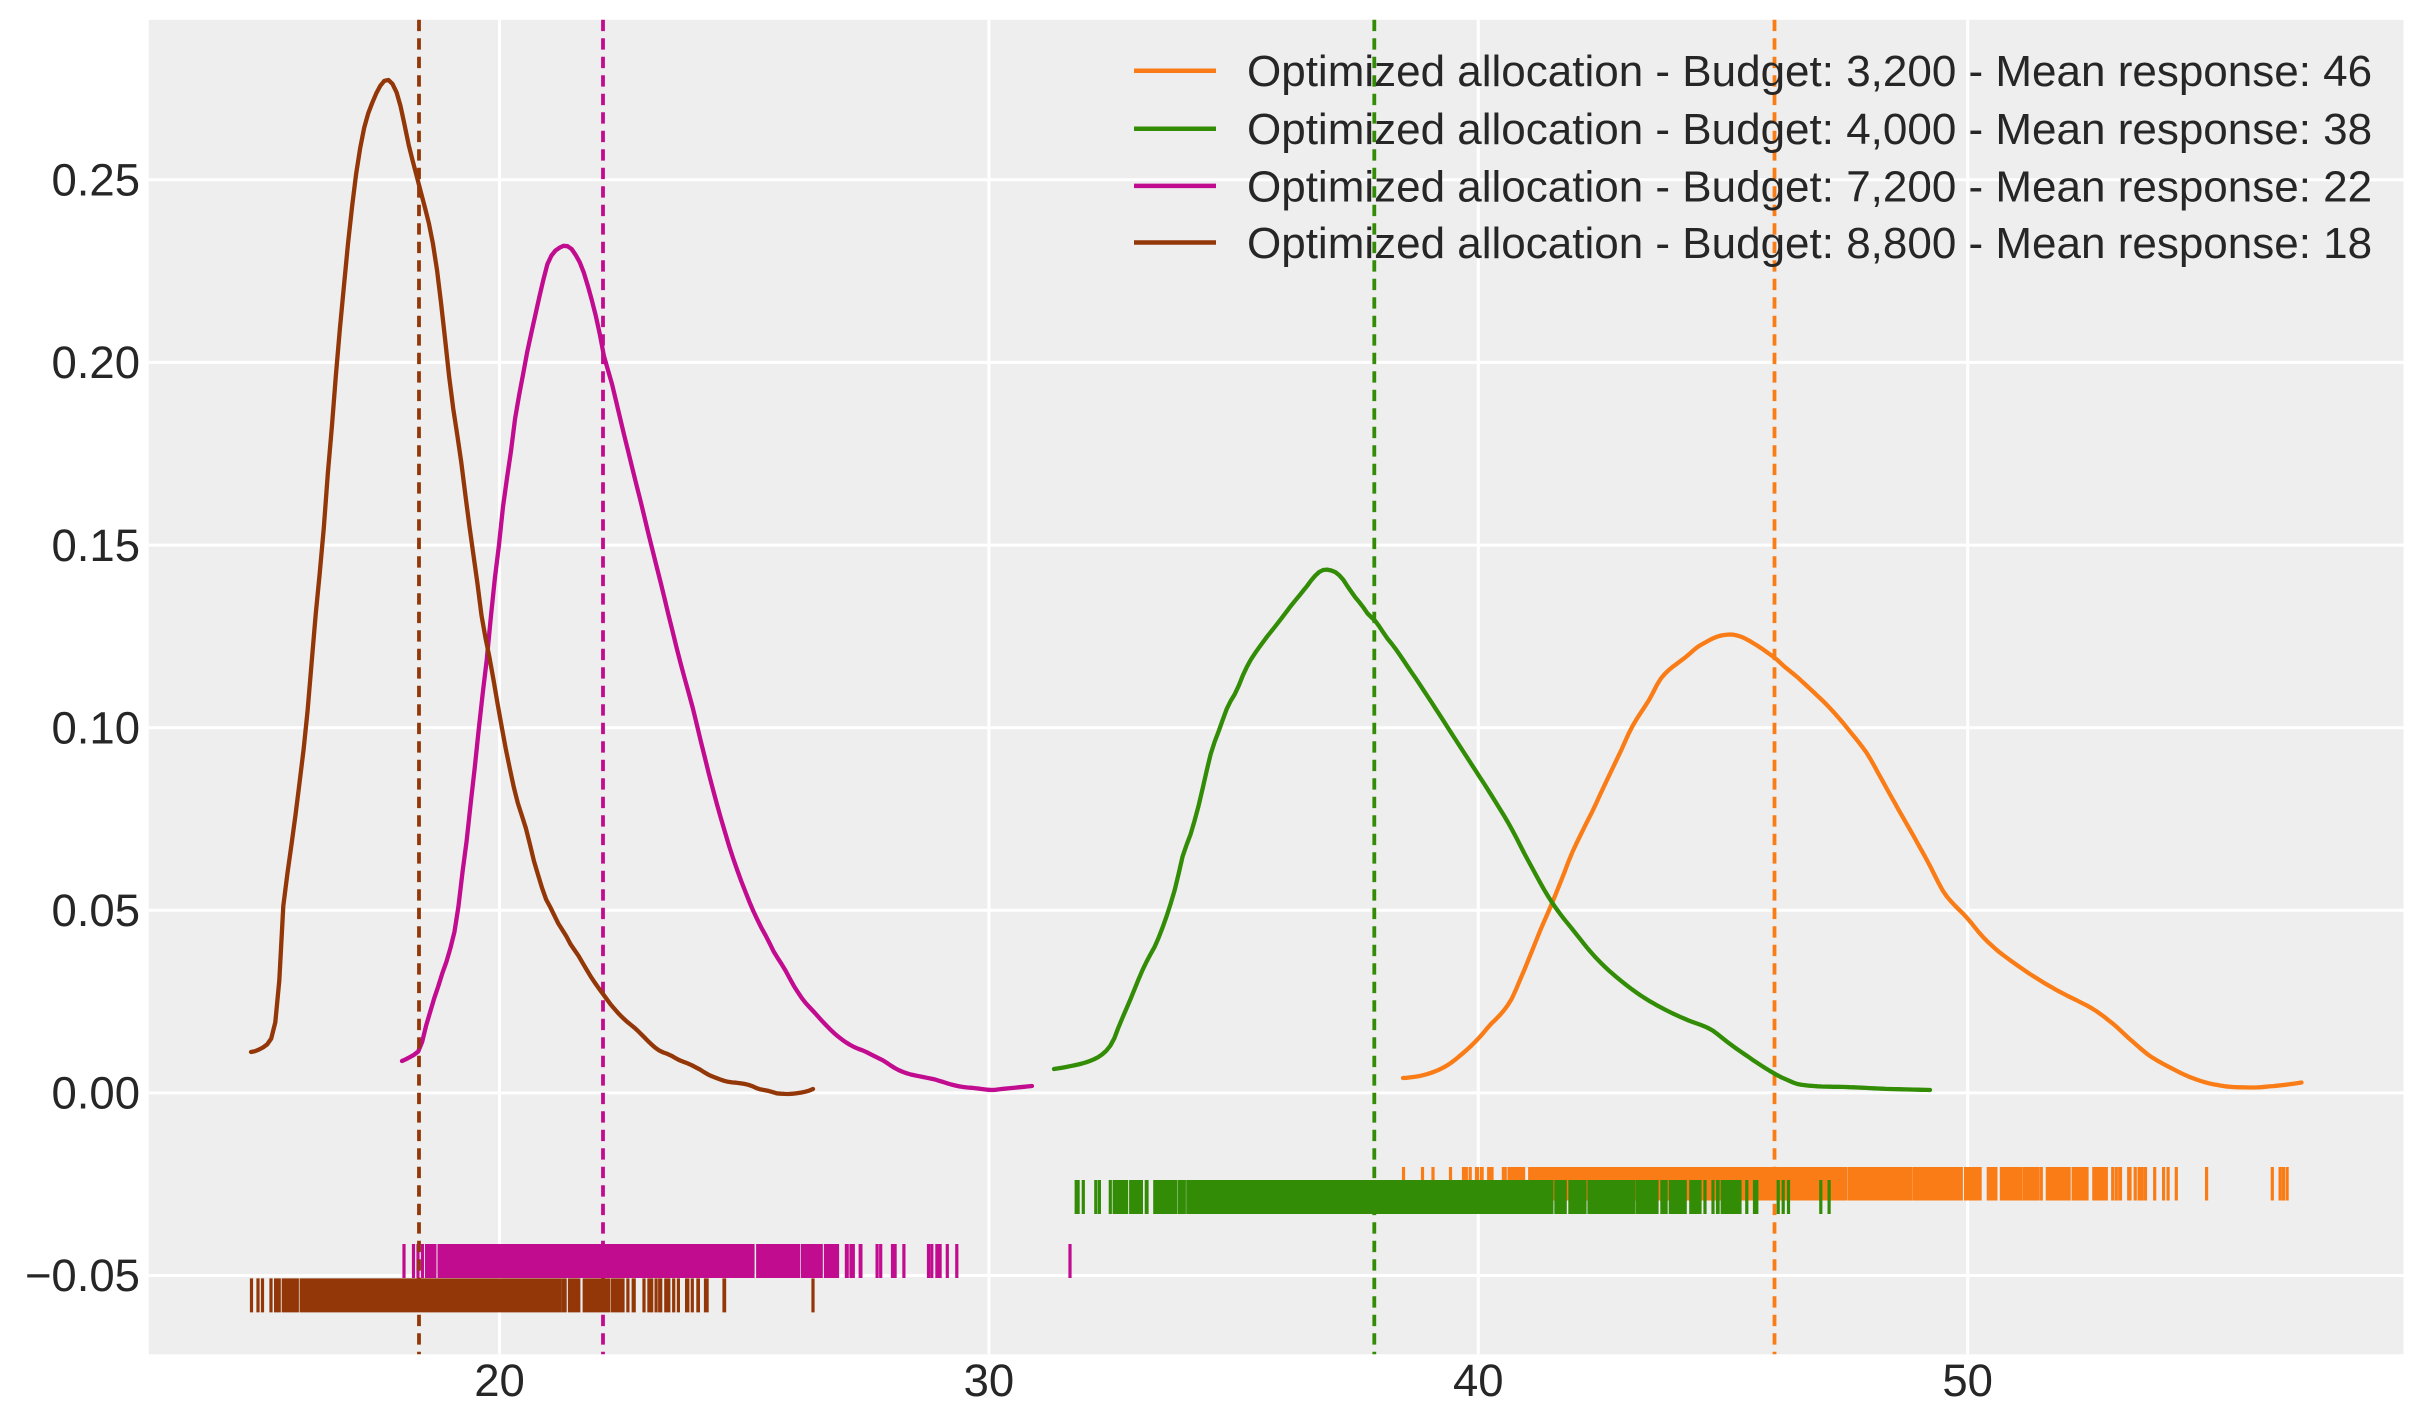 The height and width of the screenshot is (1423, 2423). I want to click on svg-text: 50, so click(1967, 1380).